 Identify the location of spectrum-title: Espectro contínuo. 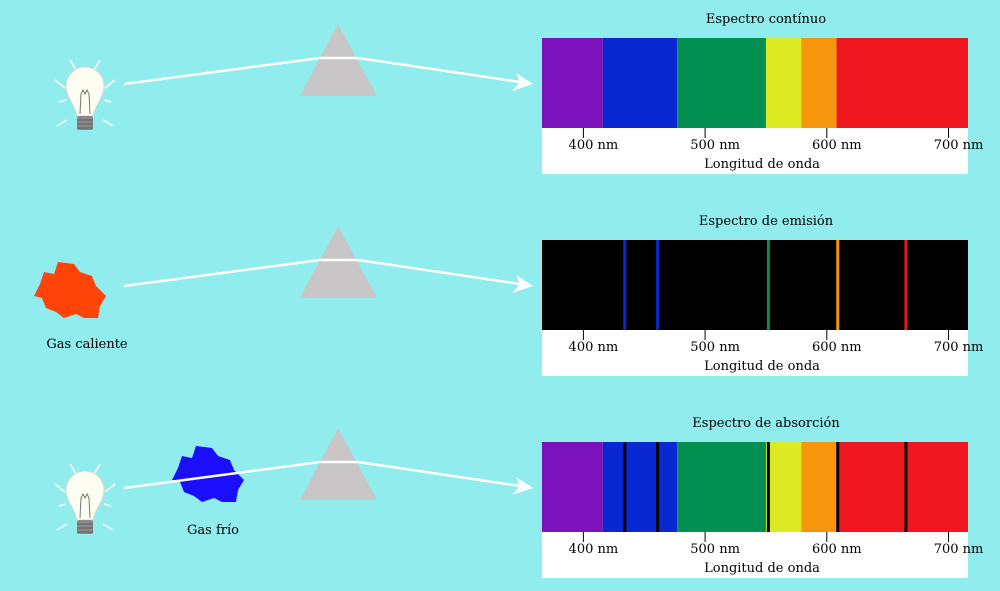
(766, 19).